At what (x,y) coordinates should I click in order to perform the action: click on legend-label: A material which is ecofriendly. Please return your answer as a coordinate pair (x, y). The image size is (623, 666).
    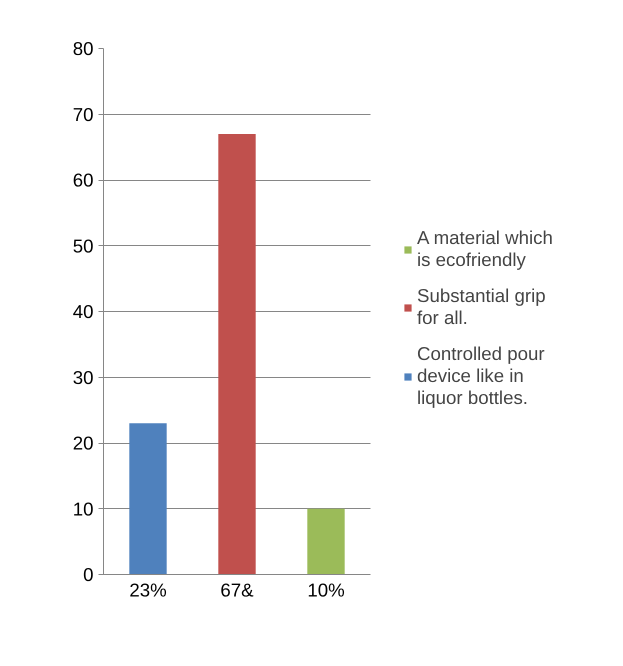
    Looking at the image, I should click on (485, 249).